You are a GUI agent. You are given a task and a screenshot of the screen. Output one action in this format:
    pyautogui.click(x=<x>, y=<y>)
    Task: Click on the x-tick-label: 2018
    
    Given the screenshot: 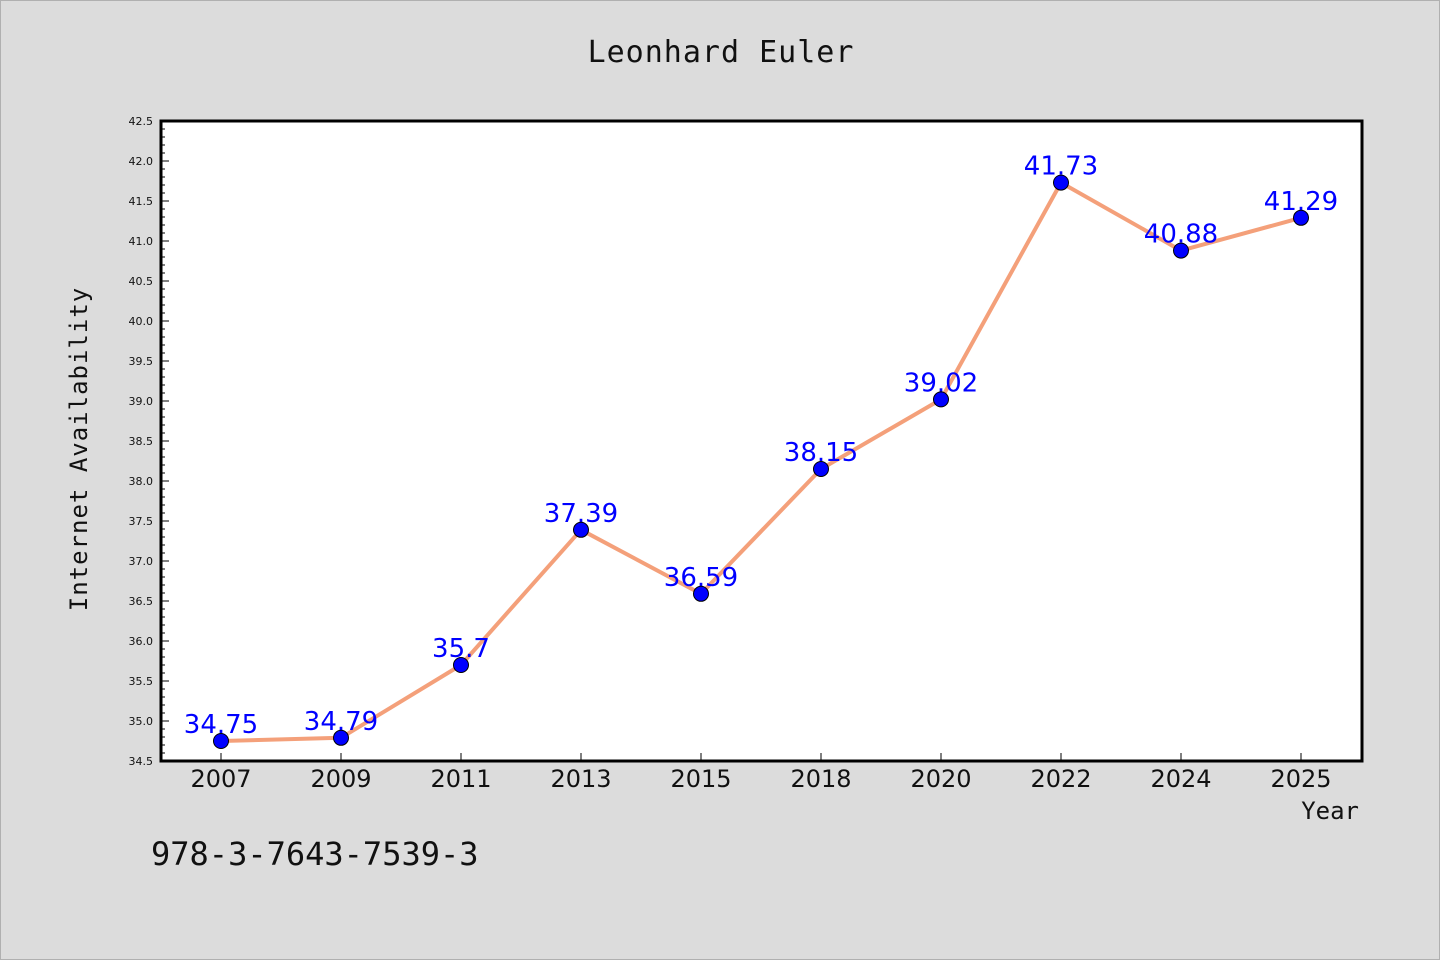 What is the action you would take?
    pyautogui.click(x=820, y=779)
    